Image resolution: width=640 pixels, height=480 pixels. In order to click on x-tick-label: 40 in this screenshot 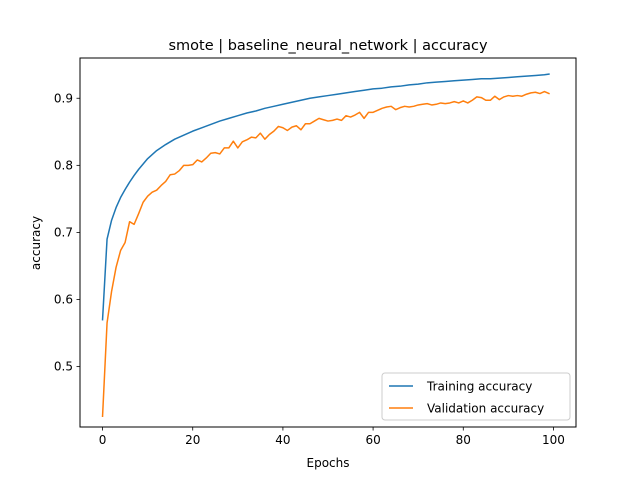, I will do `click(282, 440)`.